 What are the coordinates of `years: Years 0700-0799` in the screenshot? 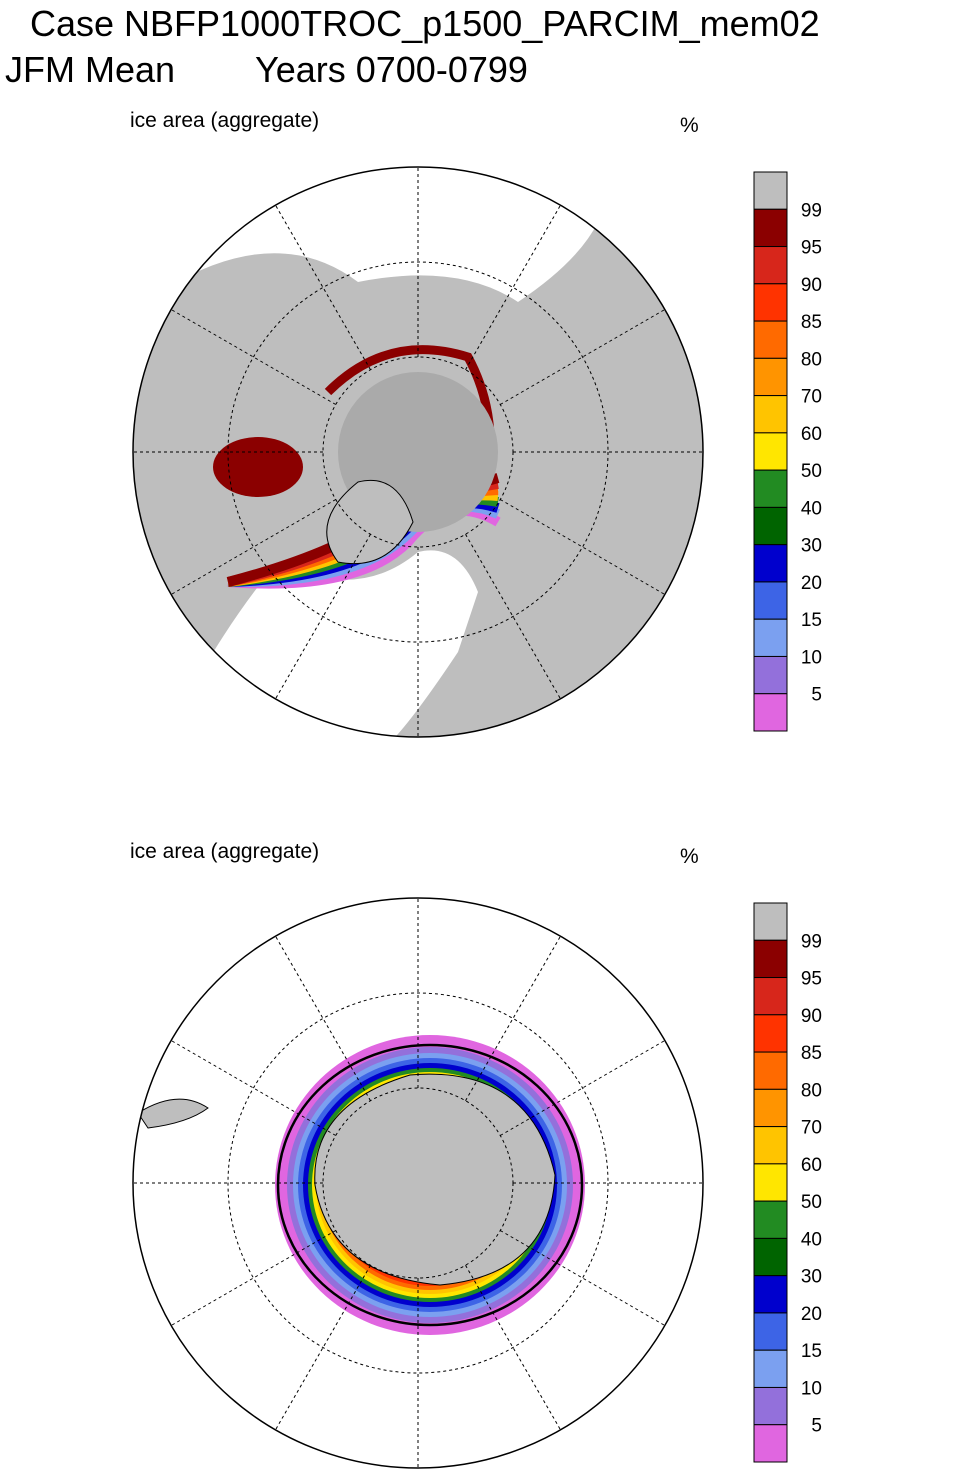 It's located at (391, 69).